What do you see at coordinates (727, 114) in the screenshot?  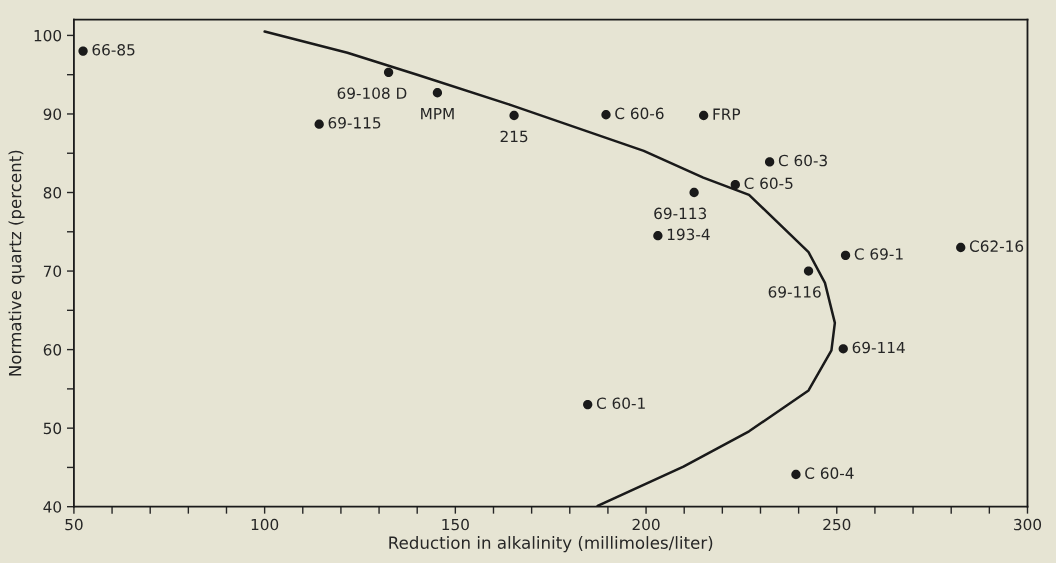 I see `annotation: FRP` at bounding box center [727, 114].